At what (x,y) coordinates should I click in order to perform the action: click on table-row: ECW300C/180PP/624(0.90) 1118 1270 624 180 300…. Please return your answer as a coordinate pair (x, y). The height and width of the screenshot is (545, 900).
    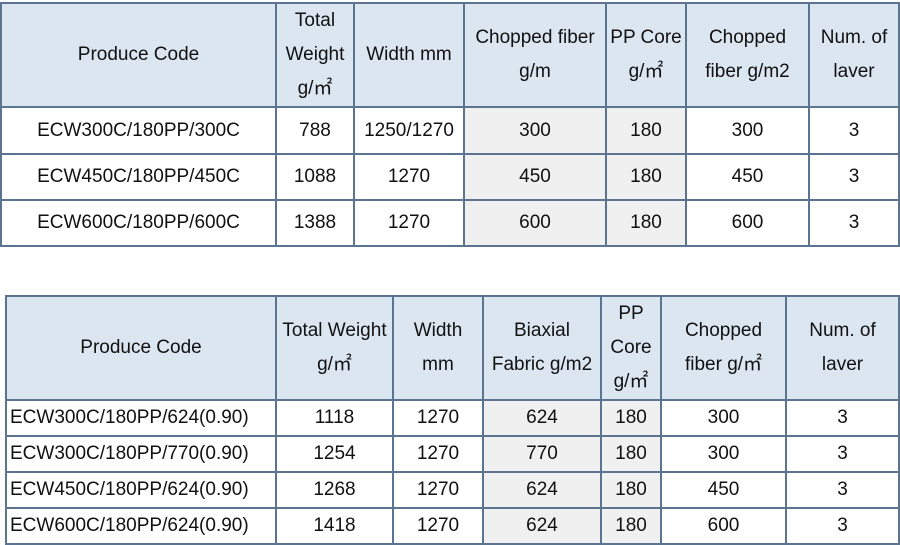
    Looking at the image, I should click on (452, 418).